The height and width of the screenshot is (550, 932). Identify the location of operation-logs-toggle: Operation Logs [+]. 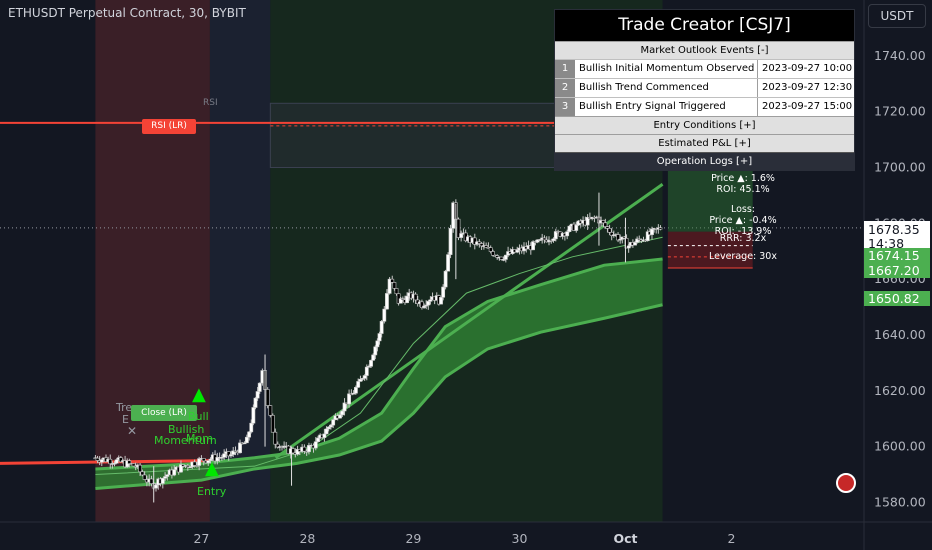
(704, 161).